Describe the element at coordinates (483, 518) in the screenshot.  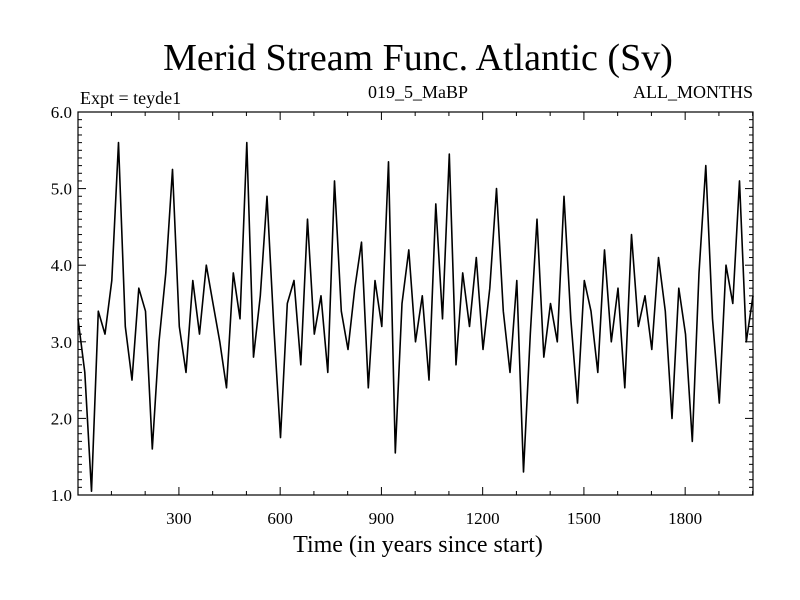
I see `x-tick-label: 1200` at that location.